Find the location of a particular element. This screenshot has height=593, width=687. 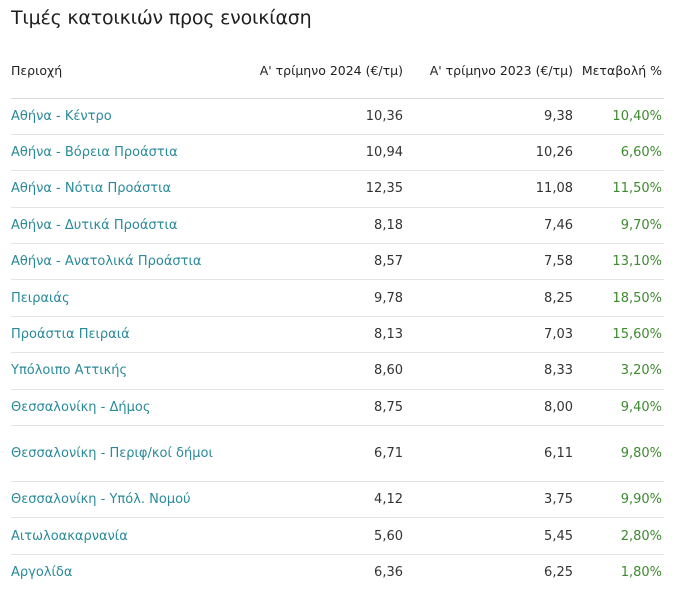

table-row: Θεσσαλονίκη - Δήμος 8,75 8,00 9,40% is located at coordinates (337, 408).